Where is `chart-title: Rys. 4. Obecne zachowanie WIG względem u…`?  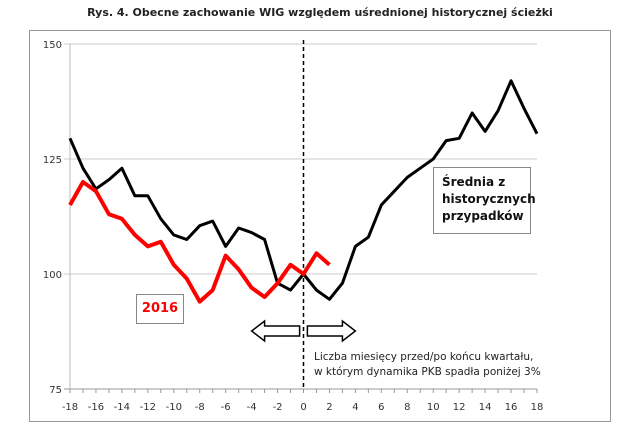
chart-title: Rys. 4. Obecne zachowanie WIG względem u… is located at coordinates (320, 12).